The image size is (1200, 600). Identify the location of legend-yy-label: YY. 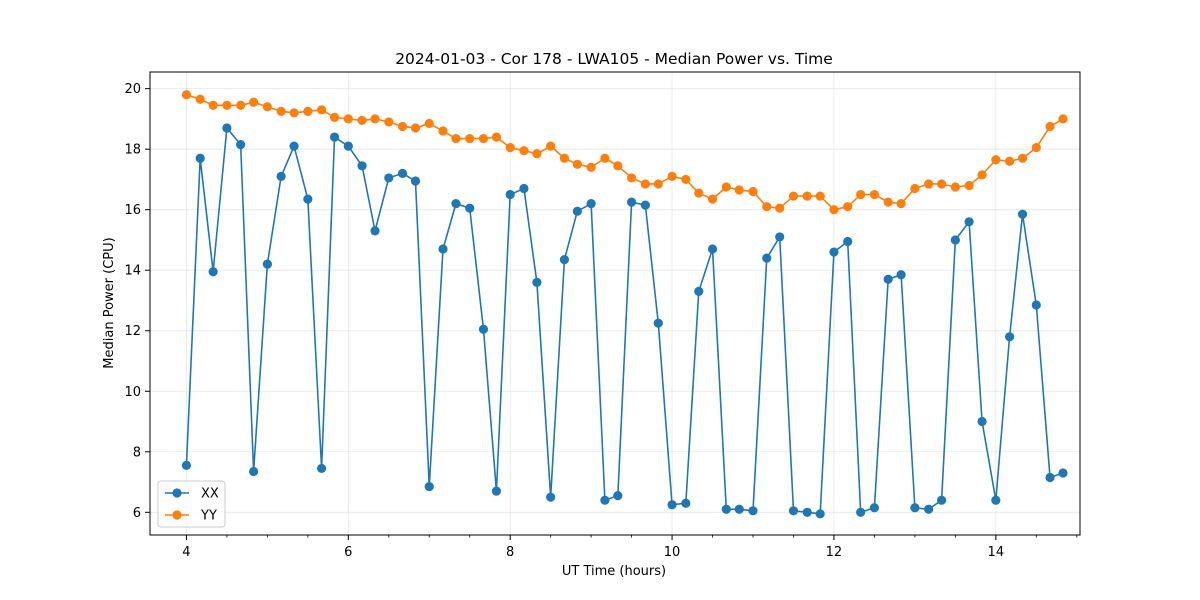
(208, 516).